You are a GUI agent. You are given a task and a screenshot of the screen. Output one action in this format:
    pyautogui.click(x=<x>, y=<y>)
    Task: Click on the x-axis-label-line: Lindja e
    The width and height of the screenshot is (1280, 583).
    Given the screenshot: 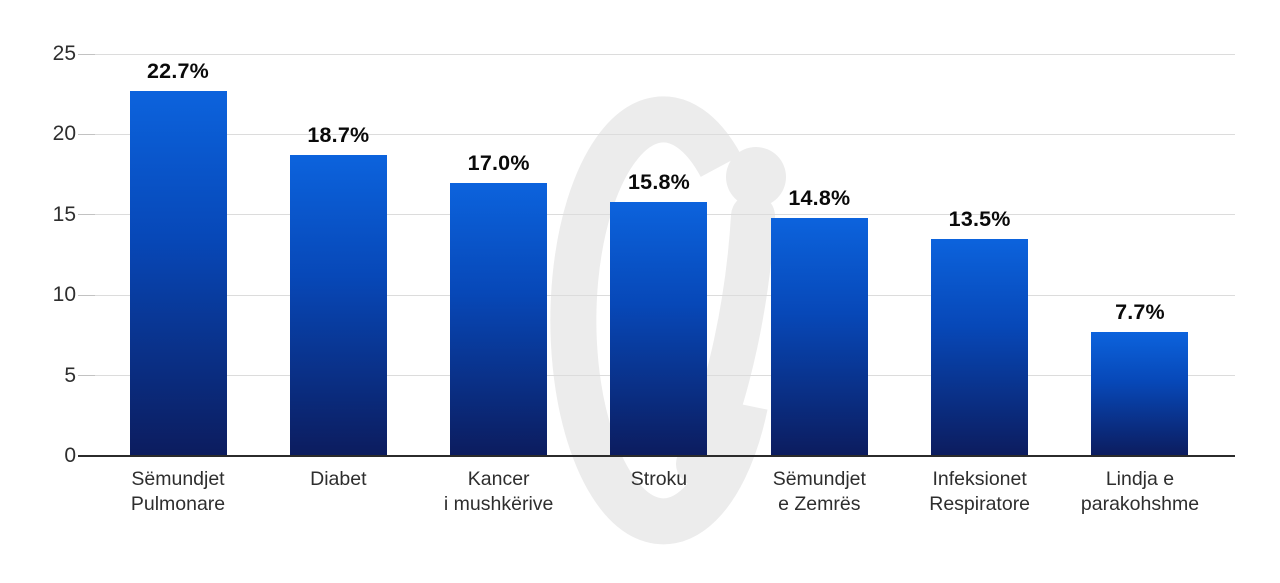 What is the action you would take?
    pyautogui.click(x=1140, y=479)
    